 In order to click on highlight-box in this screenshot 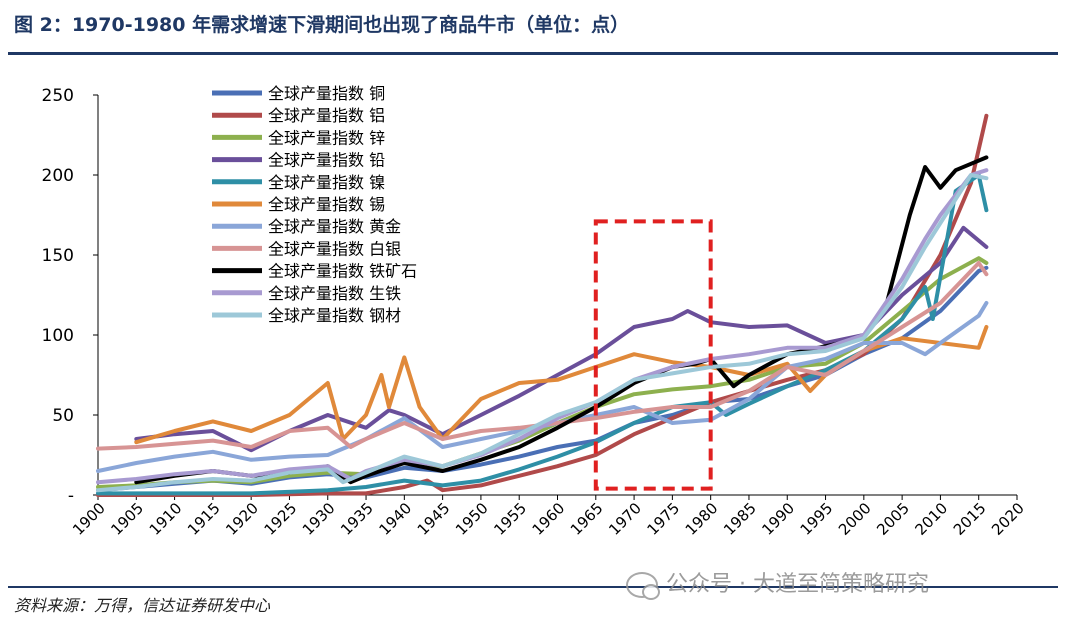, I will do `click(653, 355)`.